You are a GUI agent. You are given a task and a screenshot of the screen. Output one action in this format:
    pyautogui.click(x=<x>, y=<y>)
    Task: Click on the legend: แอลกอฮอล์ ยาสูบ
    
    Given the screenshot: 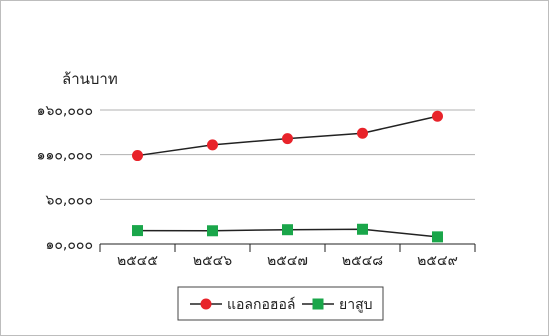 What is the action you would take?
    pyautogui.click(x=280, y=303)
    